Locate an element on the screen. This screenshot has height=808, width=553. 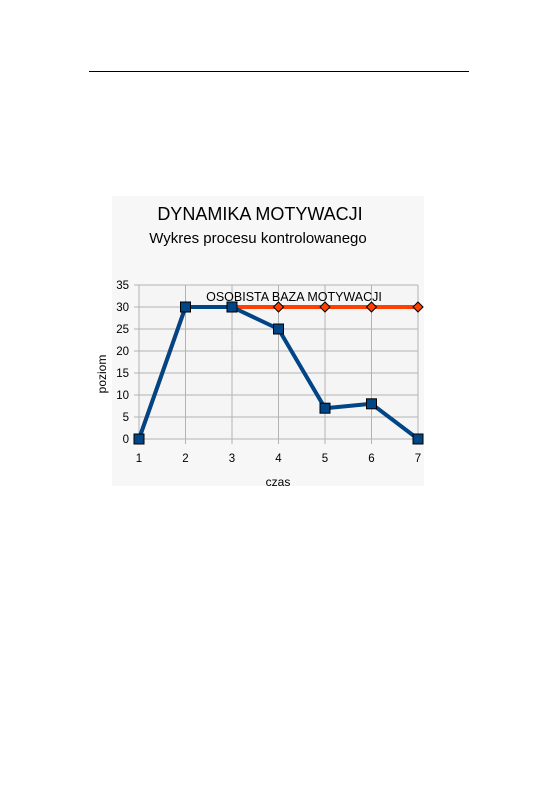
y-tick-label: 35 is located at coordinates (122, 286).